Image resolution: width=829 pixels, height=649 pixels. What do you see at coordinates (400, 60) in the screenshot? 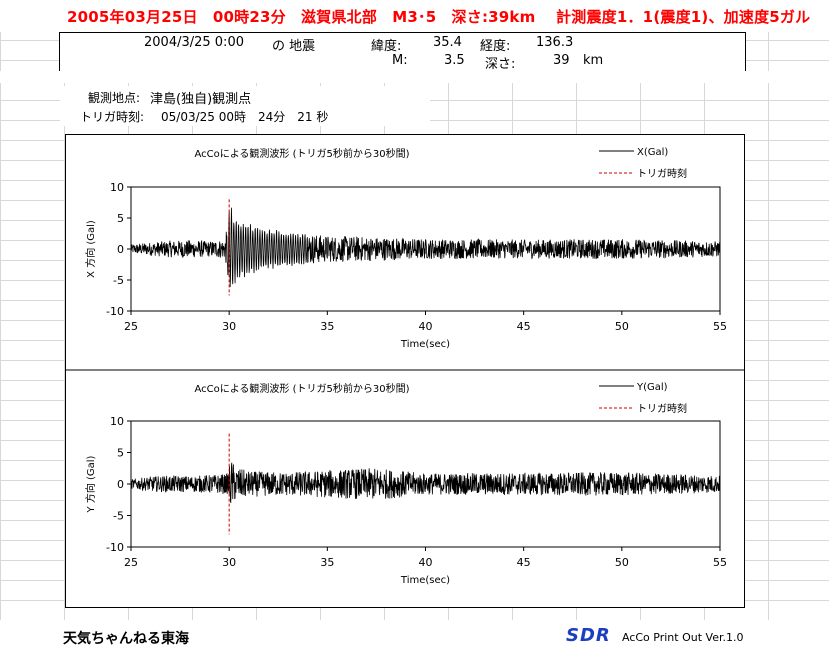
I see `magnitude-label: M:` at bounding box center [400, 60].